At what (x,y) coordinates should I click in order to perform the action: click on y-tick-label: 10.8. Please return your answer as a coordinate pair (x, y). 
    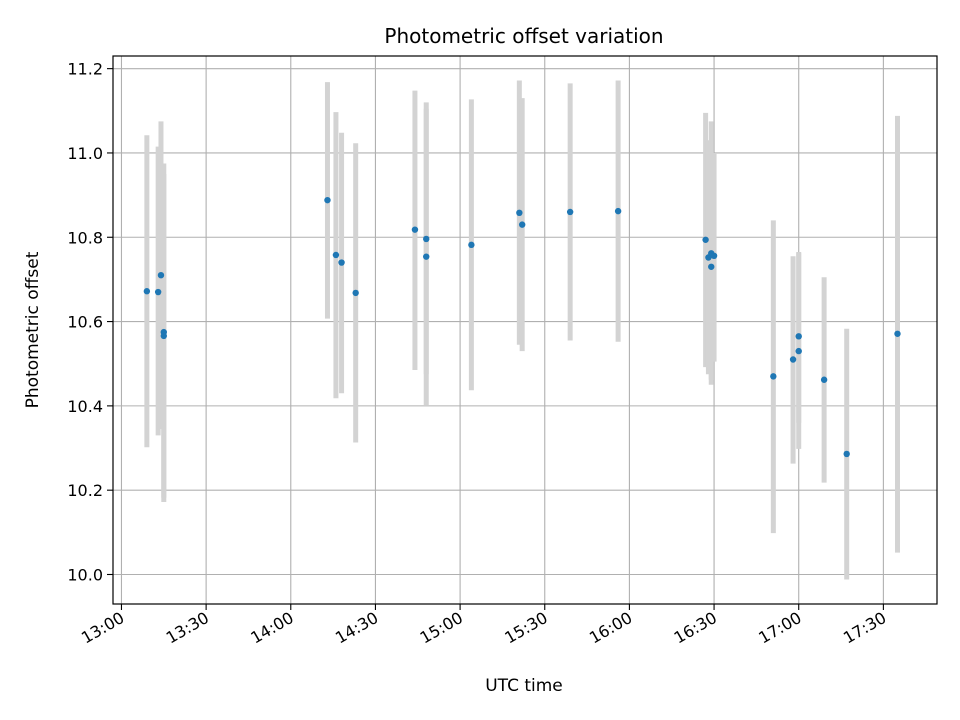
    Looking at the image, I should click on (85, 237).